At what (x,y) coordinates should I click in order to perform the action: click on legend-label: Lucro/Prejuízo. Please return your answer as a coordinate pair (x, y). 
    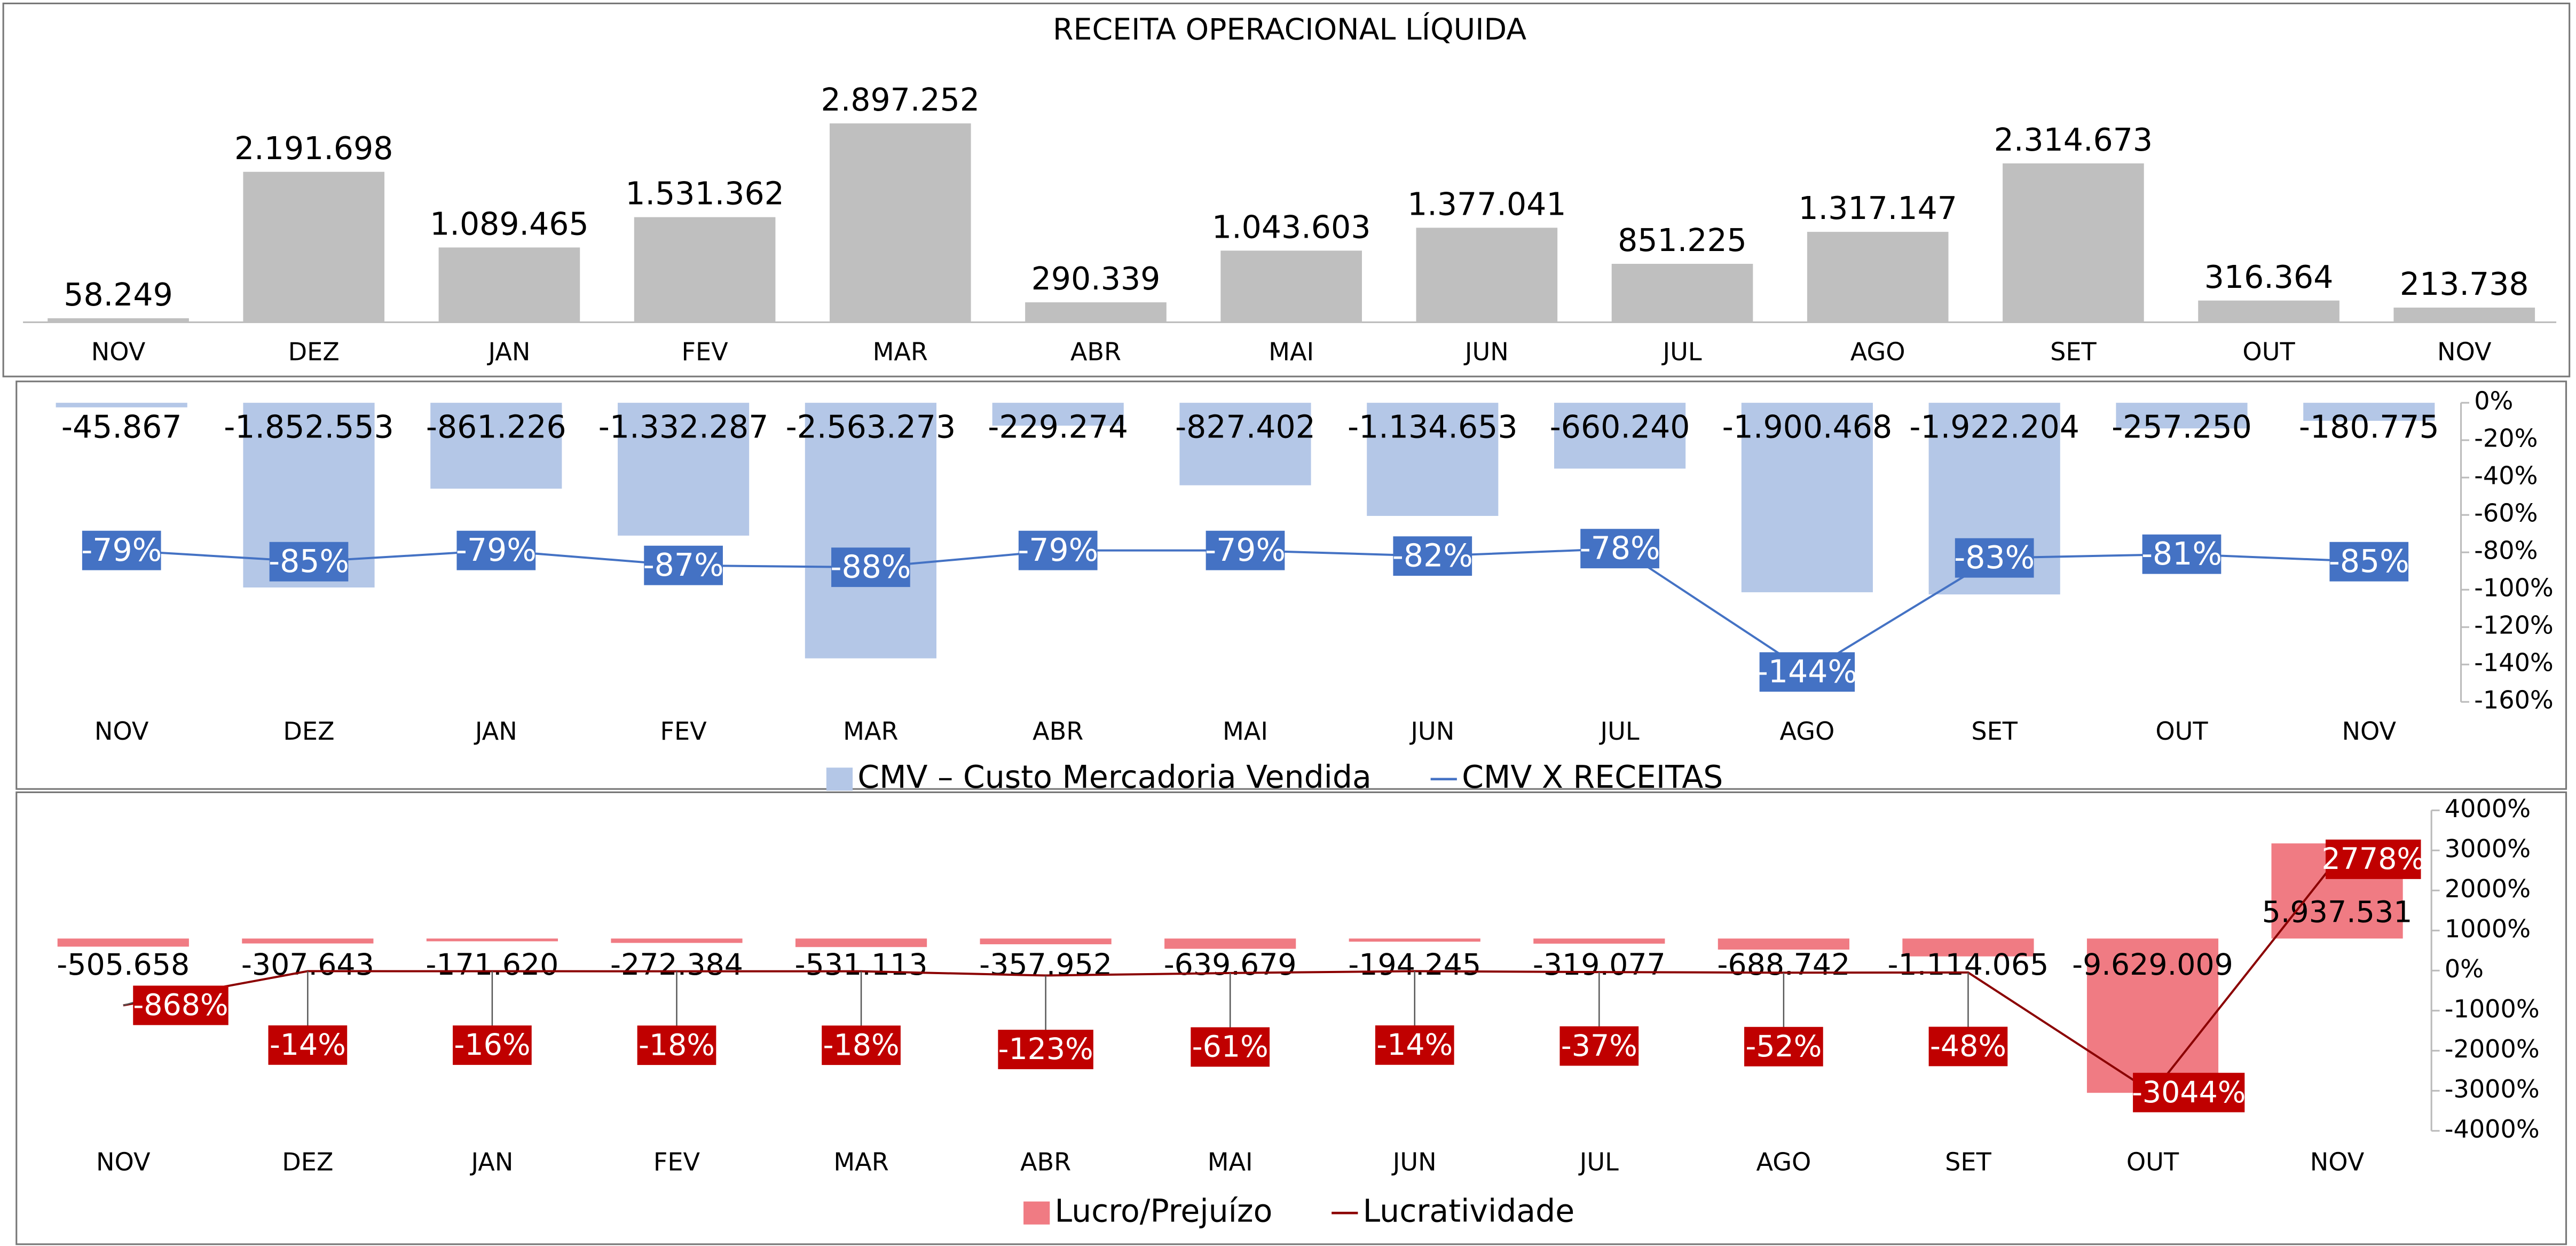
    Looking at the image, I should click on (1164, 1211).